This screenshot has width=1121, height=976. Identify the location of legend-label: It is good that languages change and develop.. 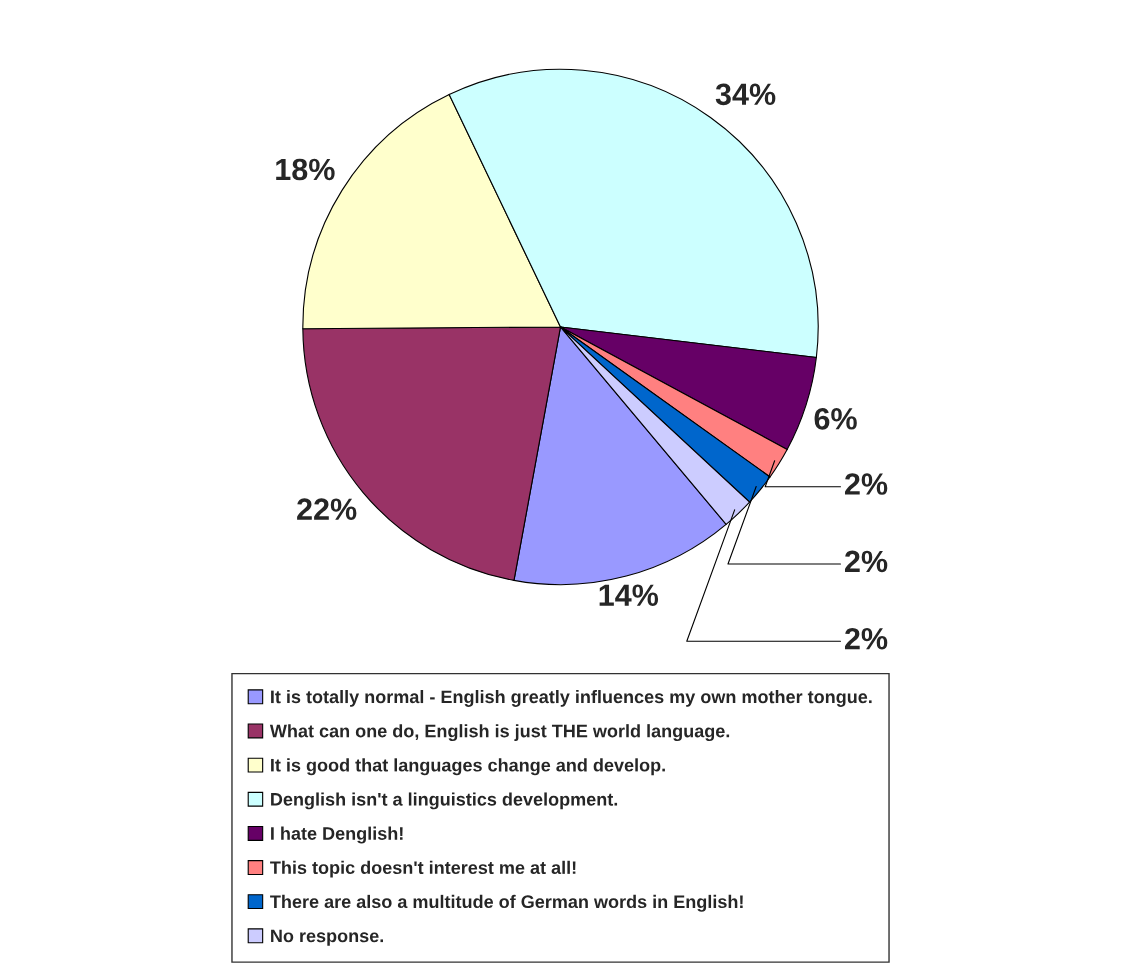
(468, 767).